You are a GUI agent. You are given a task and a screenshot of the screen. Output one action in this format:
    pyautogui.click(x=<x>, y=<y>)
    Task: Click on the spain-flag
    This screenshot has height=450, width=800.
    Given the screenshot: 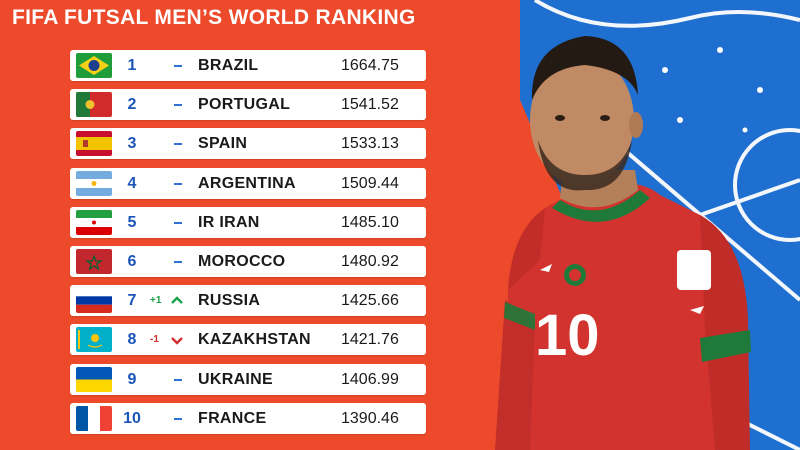 What is the action you would take?
    pyautogui.click(x=94, y=144)
    